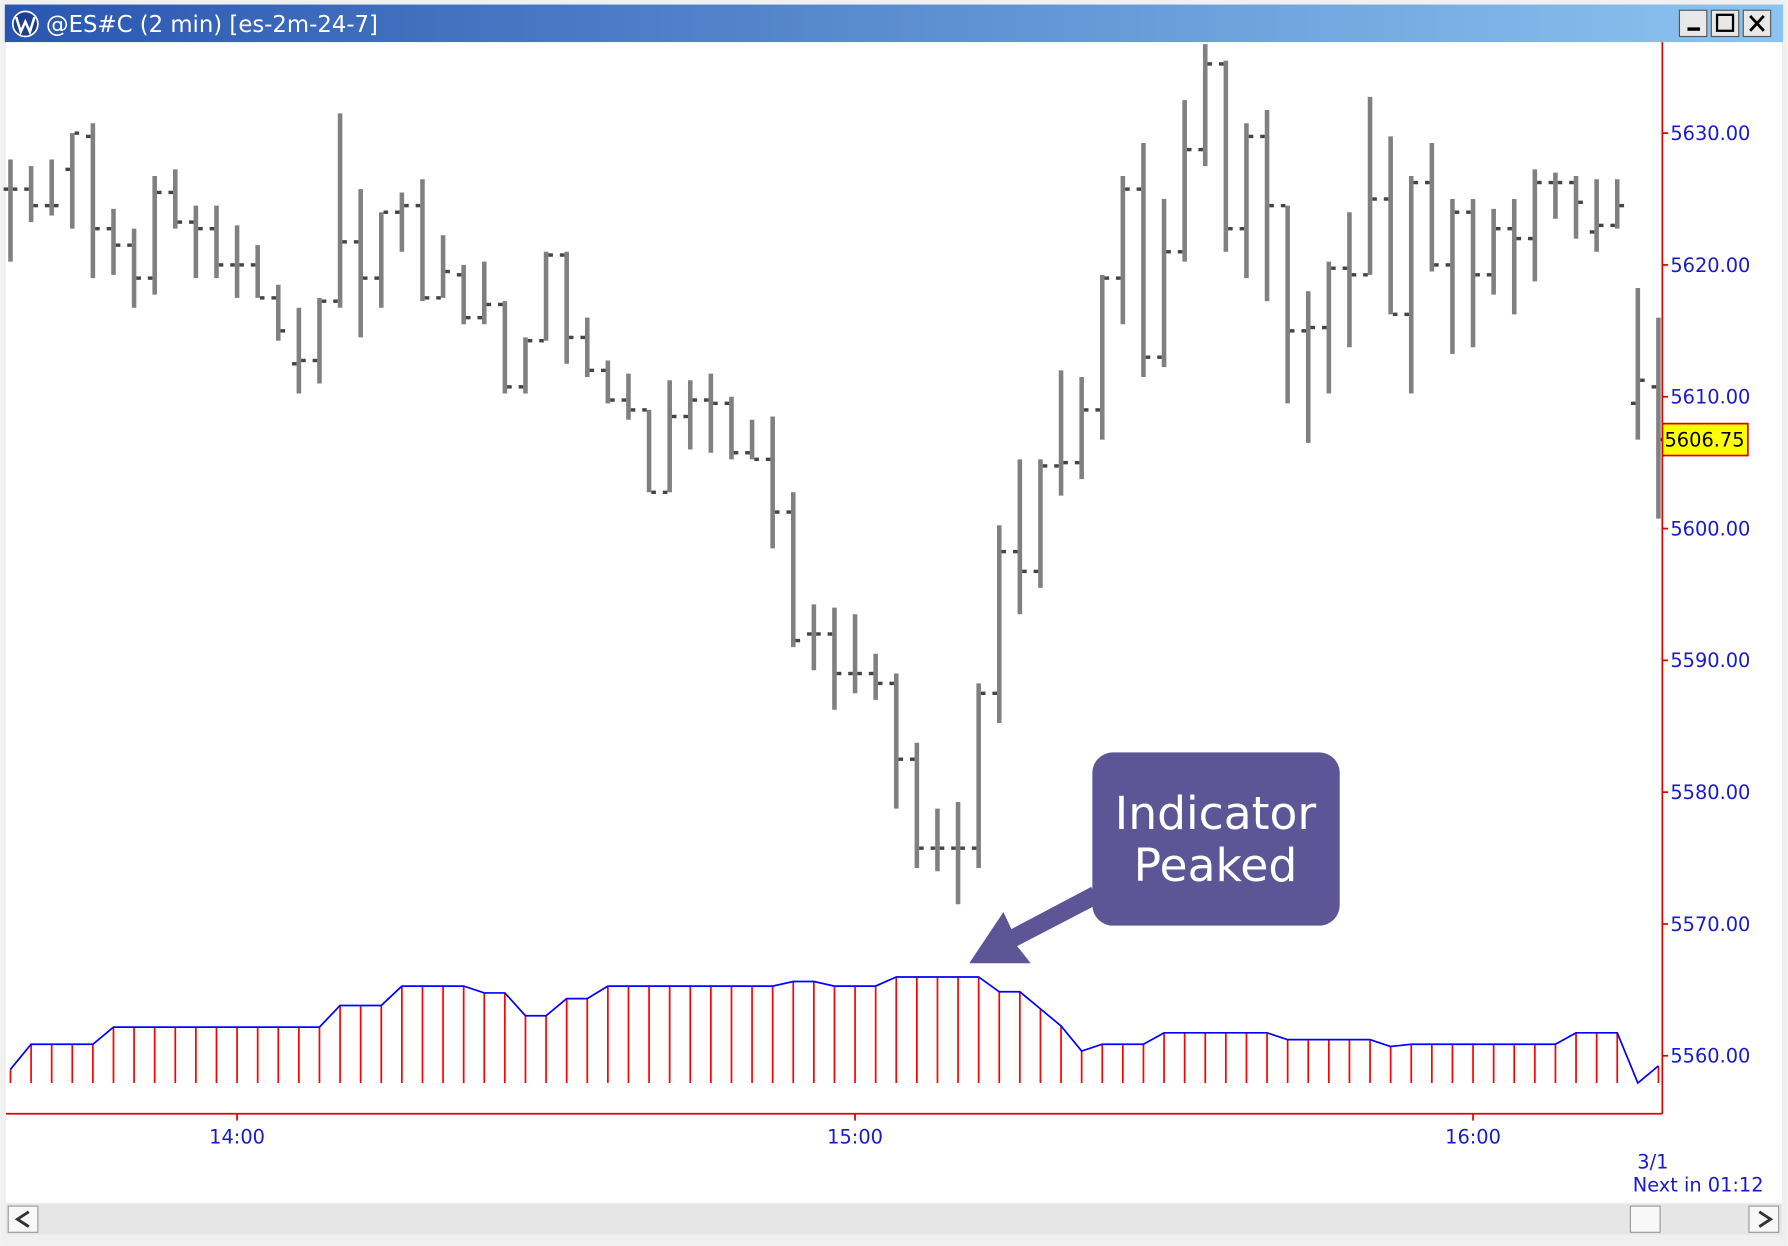  I want to click on maximize-glyph, so click(1725, 22).